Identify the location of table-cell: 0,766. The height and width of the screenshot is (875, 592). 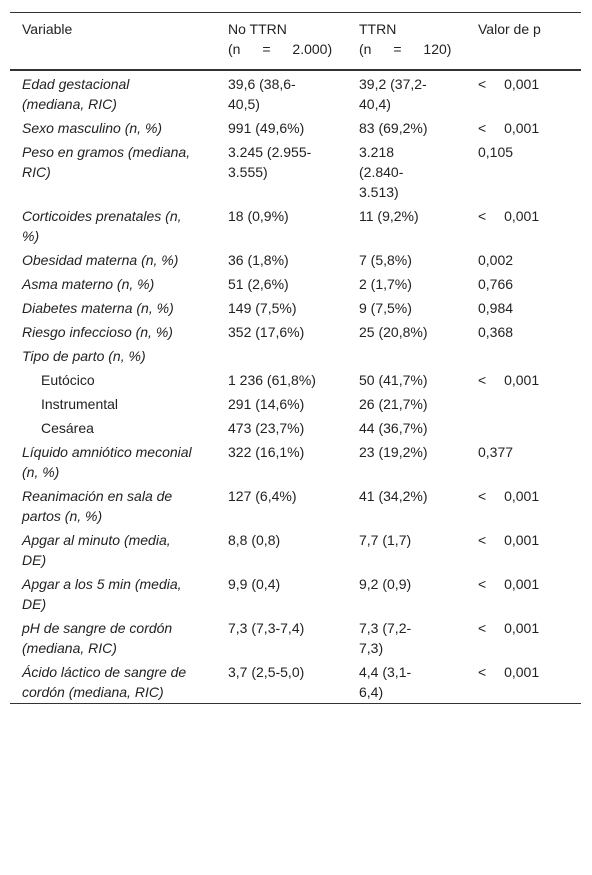
(523, 283).